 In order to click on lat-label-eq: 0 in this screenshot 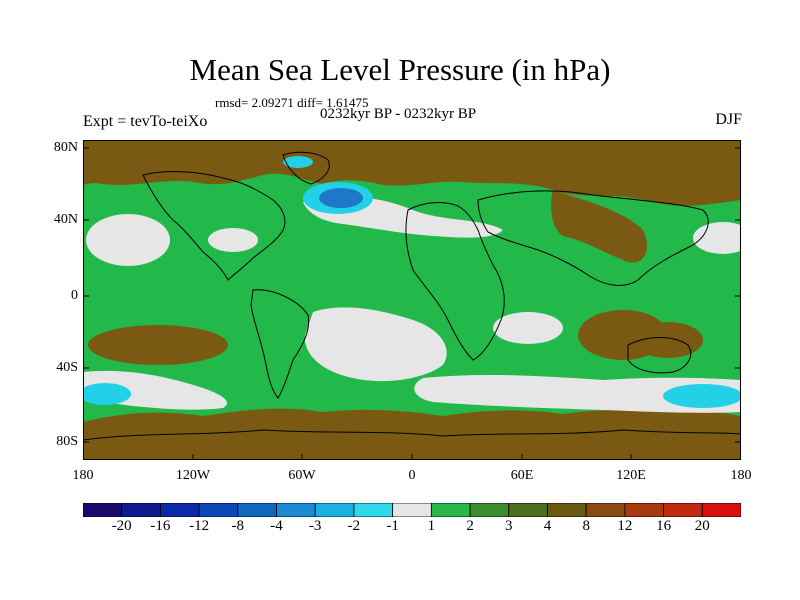, I will do `click(74, 295)`.